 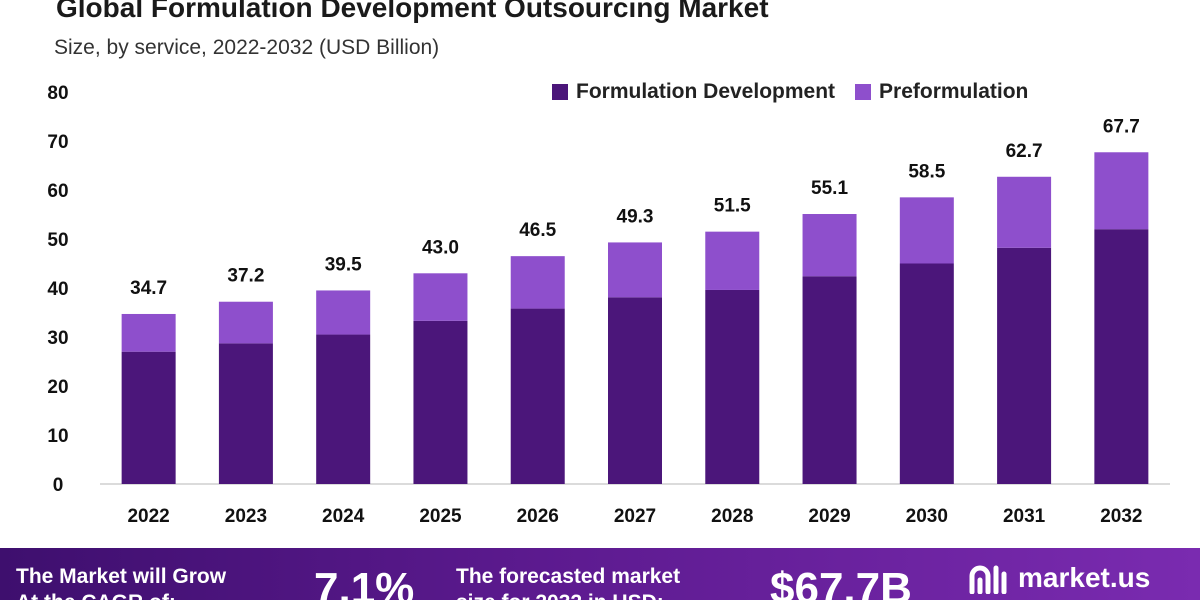 I want to click on x-tick-label: 2024, so click(x=343, y=516).